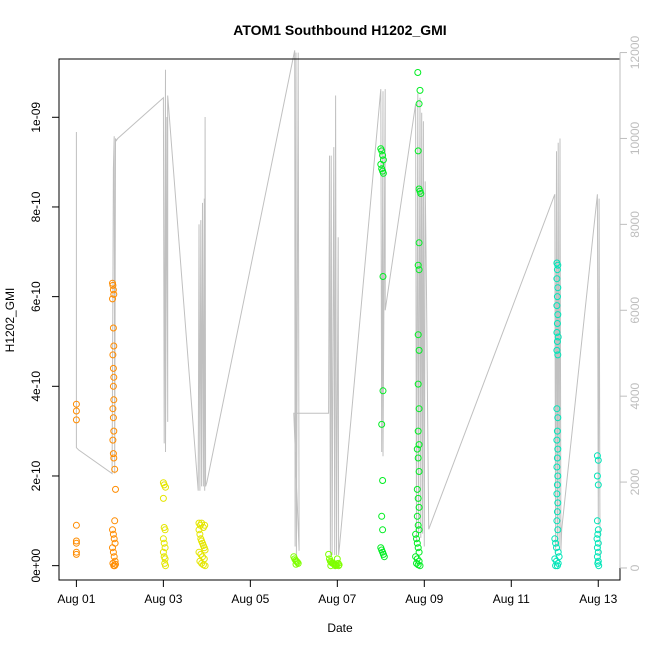 The width and height of the screenshot is (650, 650). I want to click on x-tick-label: Aug 11, so click(511, 599).